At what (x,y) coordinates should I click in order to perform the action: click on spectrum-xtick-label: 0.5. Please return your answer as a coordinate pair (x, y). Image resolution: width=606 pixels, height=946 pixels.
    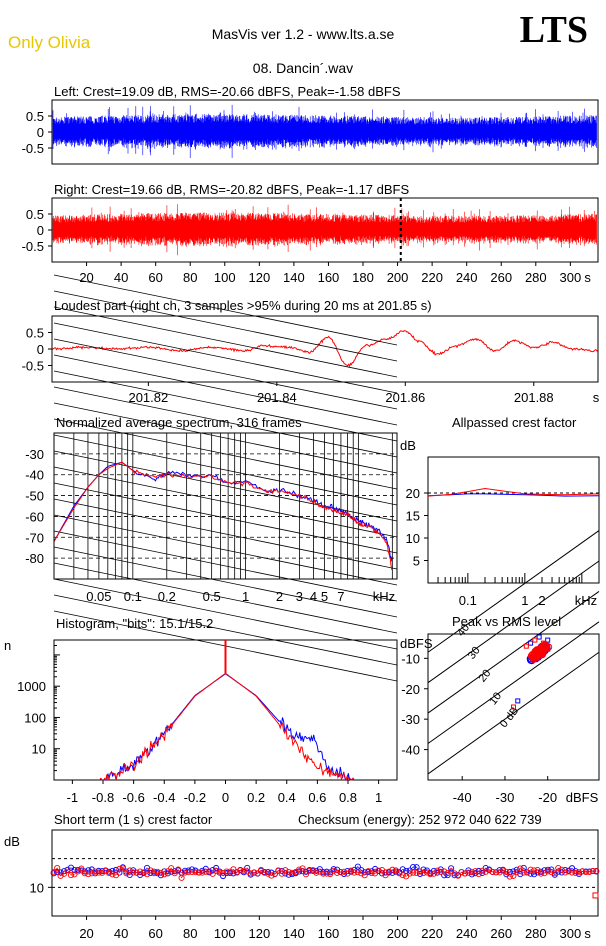
    Looking at the image, I should click on (212, 596).